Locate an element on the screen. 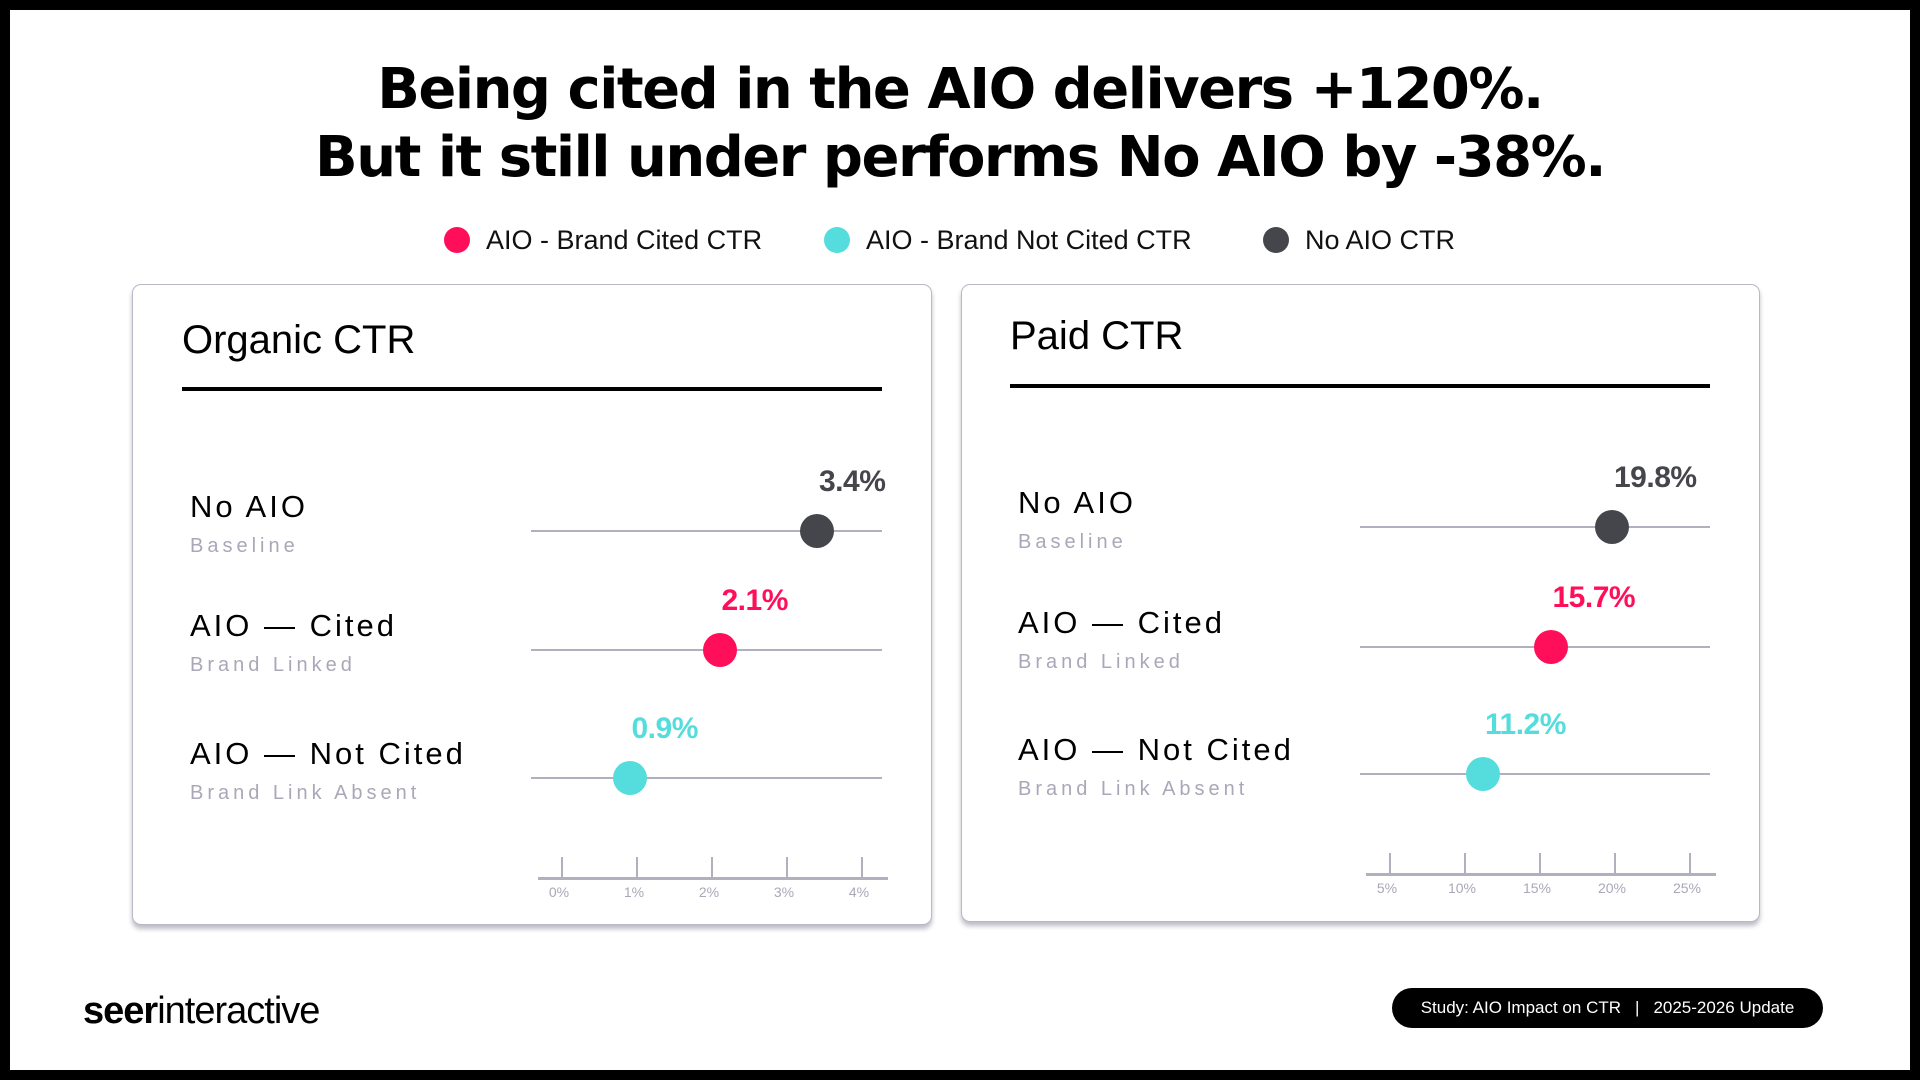  organic-row-sublabel: Baseline is located at coordinates (244, 546).